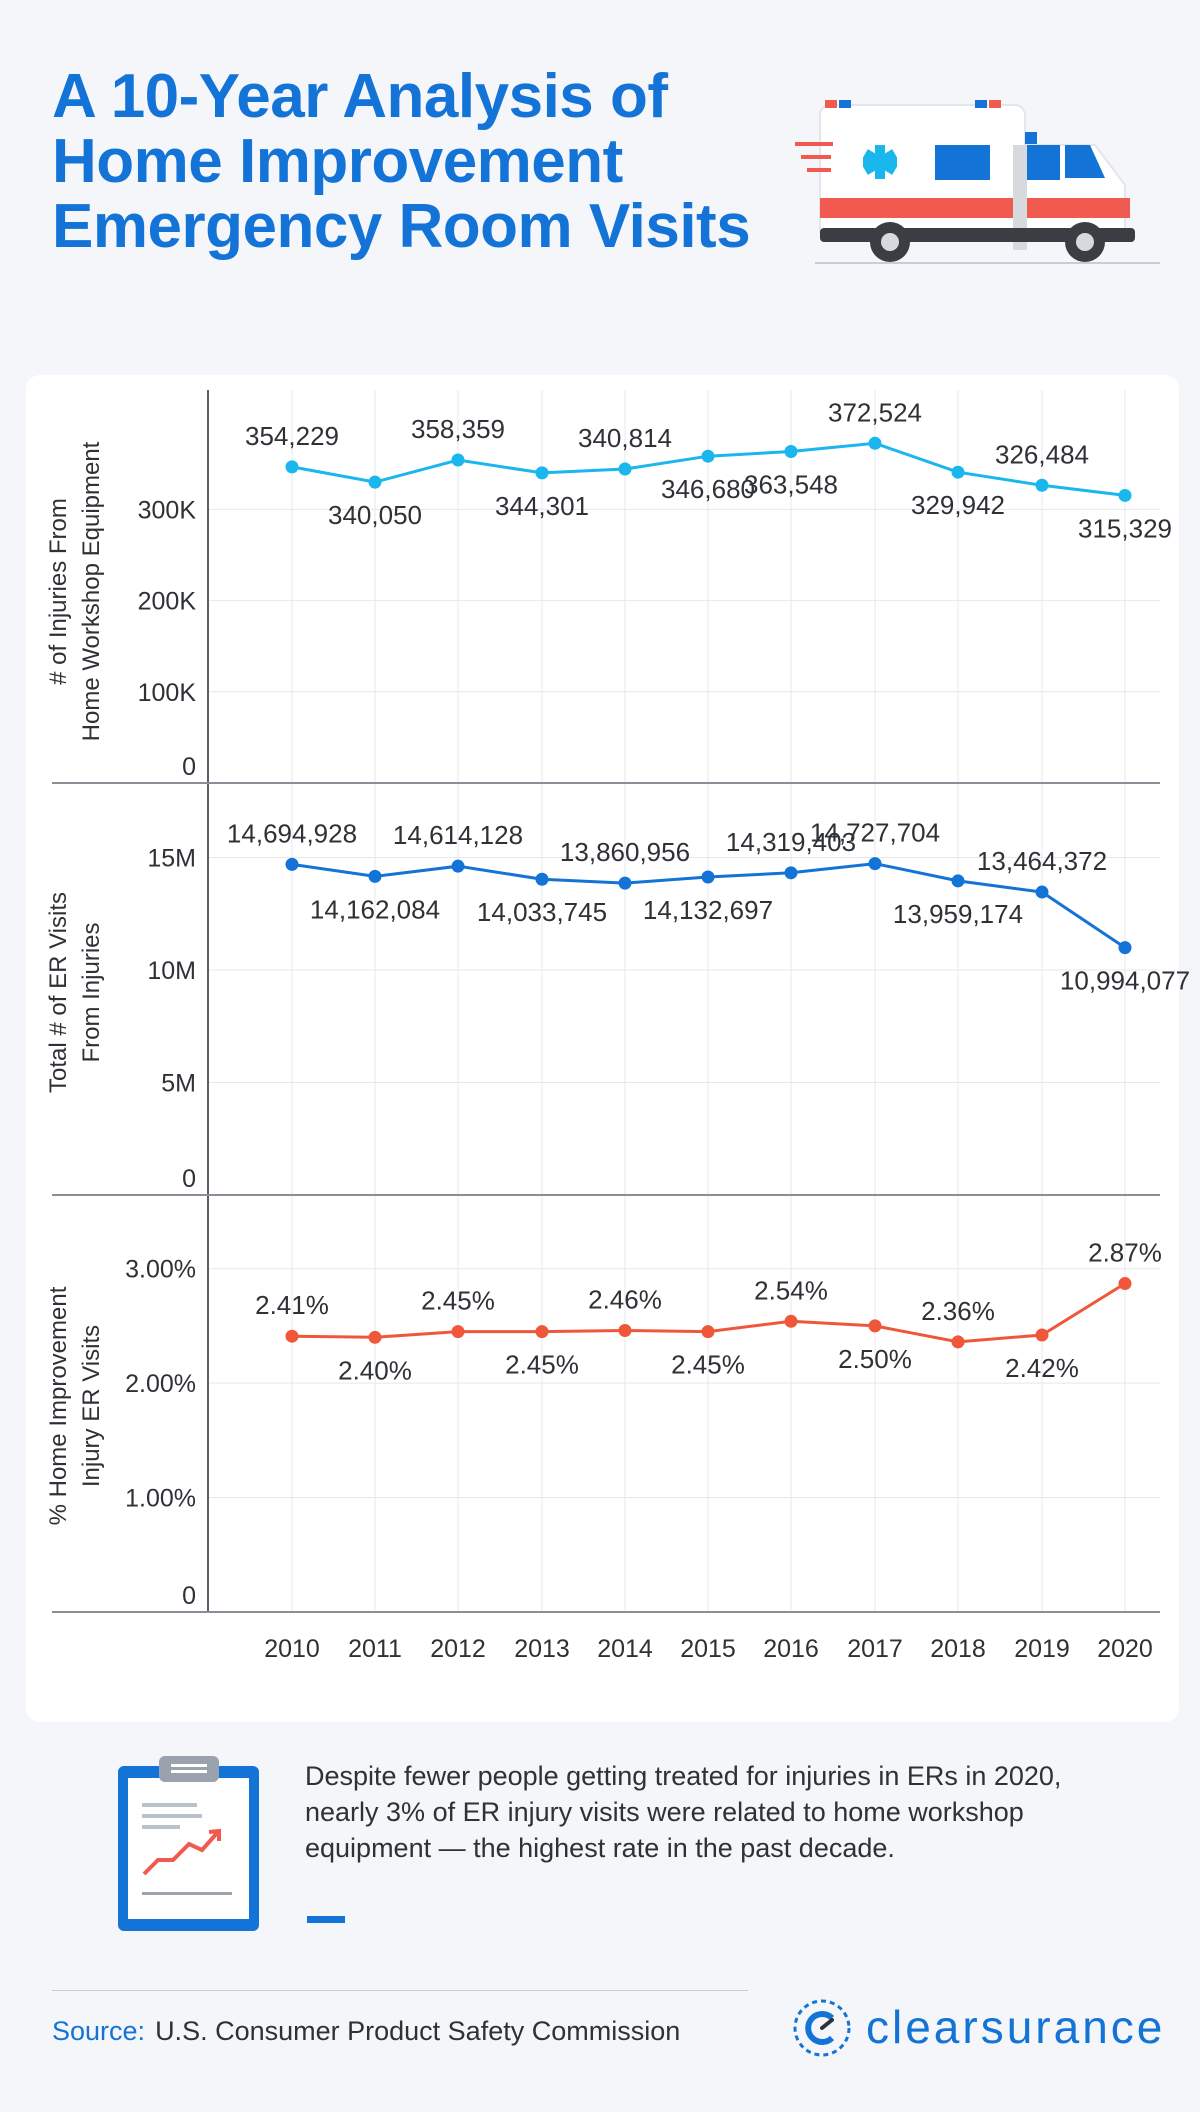 Image resolution: width=1200 pixels, height=2112 pixels. What do you see at coordinates (1125, 528) in the screenshot?
I see `data-label: 315,329` at bounding box center [1125, 528].